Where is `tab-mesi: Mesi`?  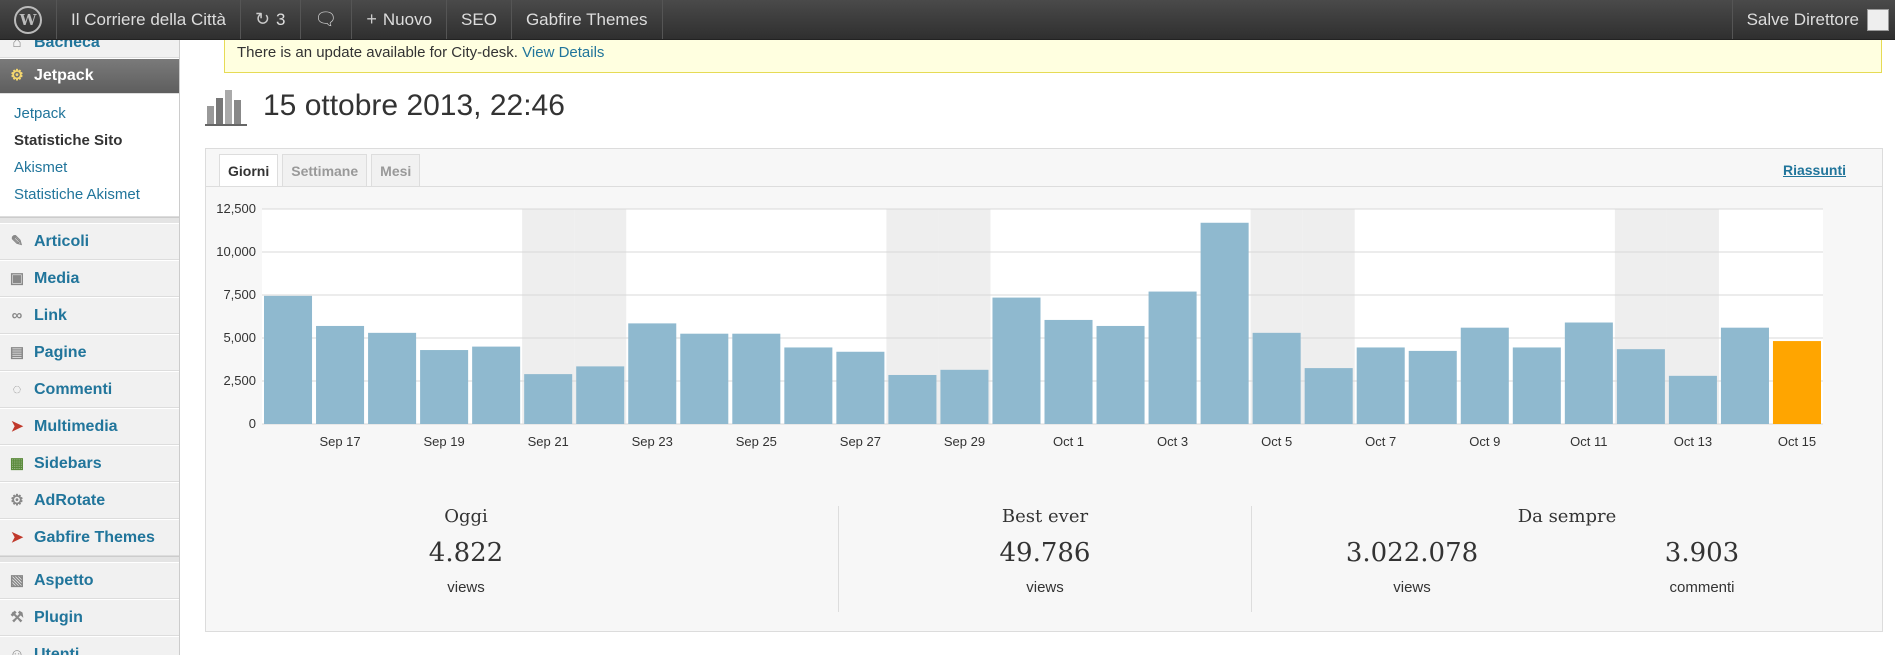 tab-mesi: Mesi is located at coordinates (396, 170).